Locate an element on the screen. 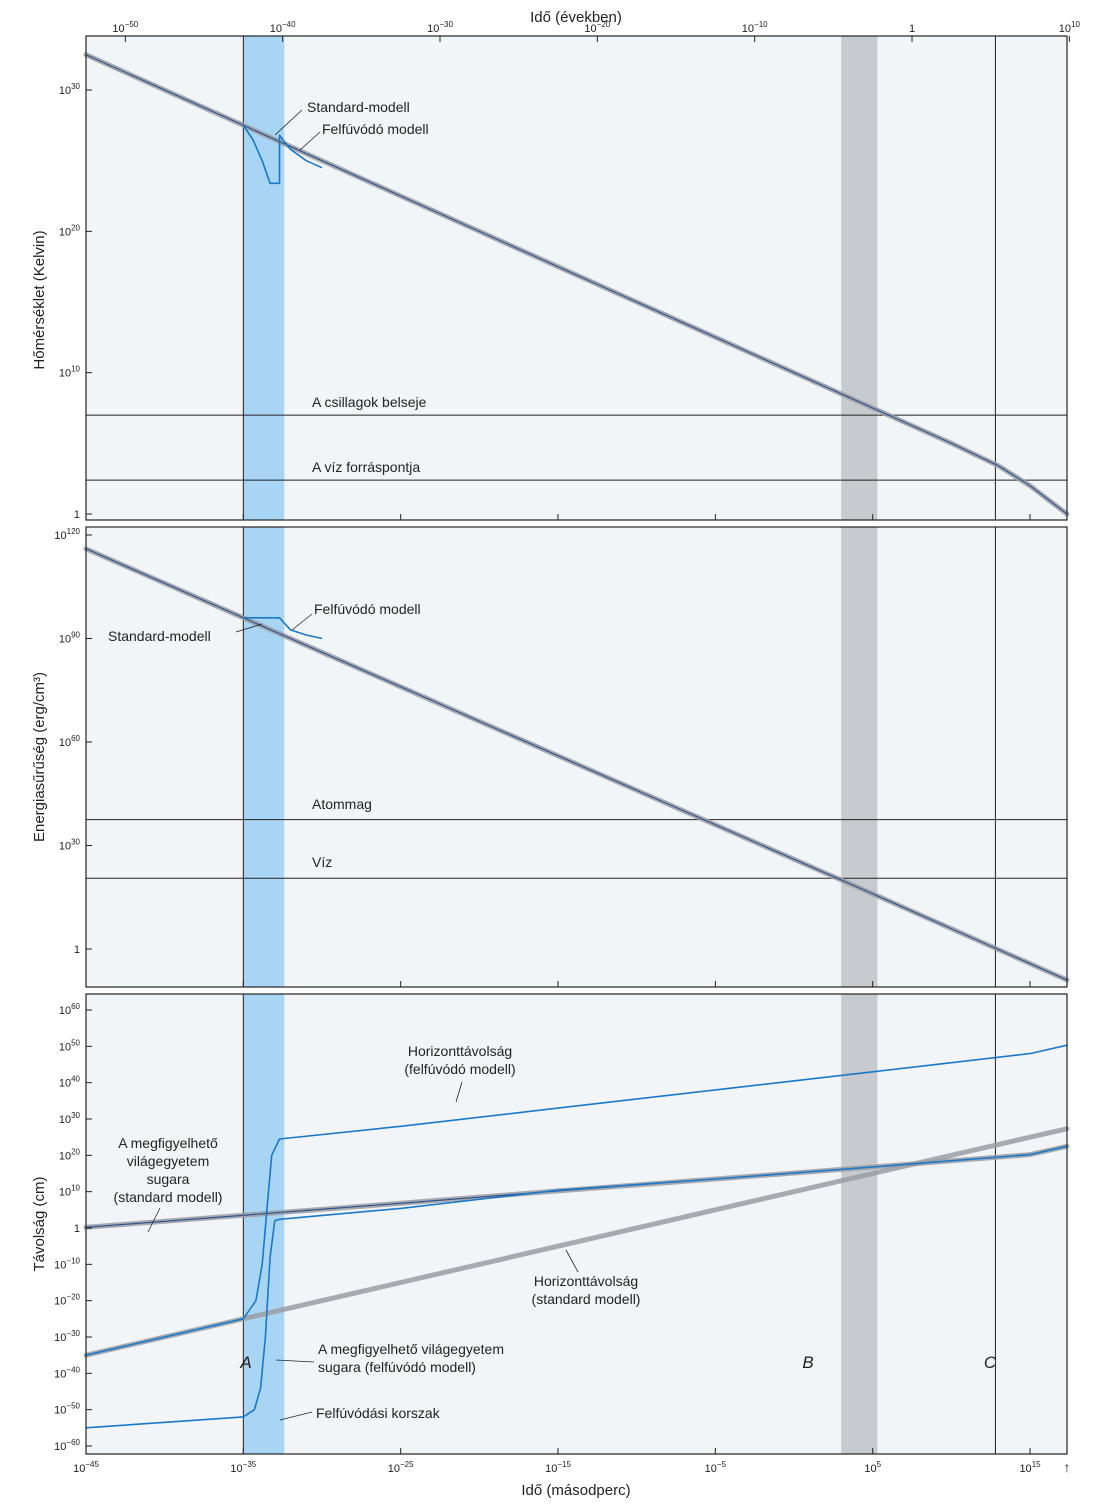  obs-inf-leader is located at coordinates (295, 1361).